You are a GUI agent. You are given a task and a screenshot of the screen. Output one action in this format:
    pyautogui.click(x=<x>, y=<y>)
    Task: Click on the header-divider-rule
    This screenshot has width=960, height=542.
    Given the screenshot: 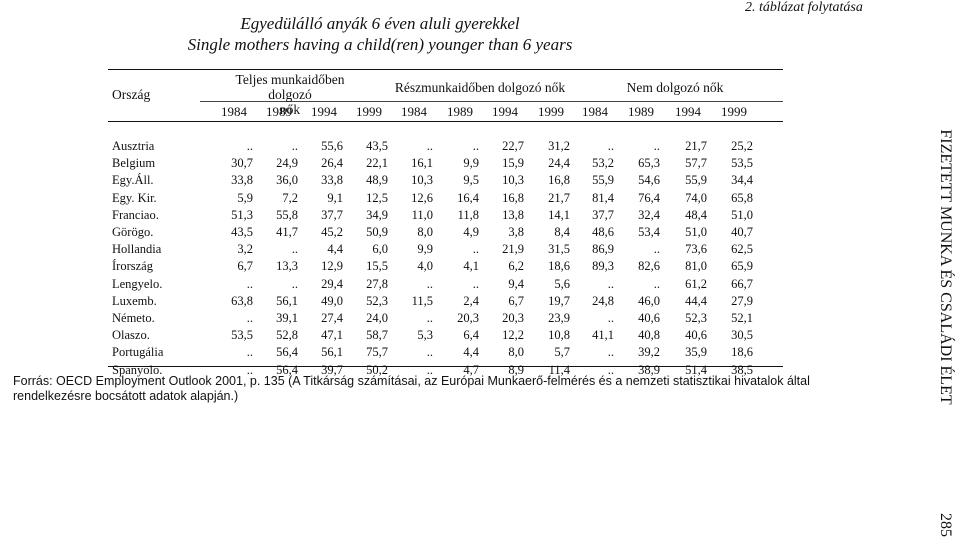 What is the action you would take?
    pyautogui.click(x=491, y=101)
    